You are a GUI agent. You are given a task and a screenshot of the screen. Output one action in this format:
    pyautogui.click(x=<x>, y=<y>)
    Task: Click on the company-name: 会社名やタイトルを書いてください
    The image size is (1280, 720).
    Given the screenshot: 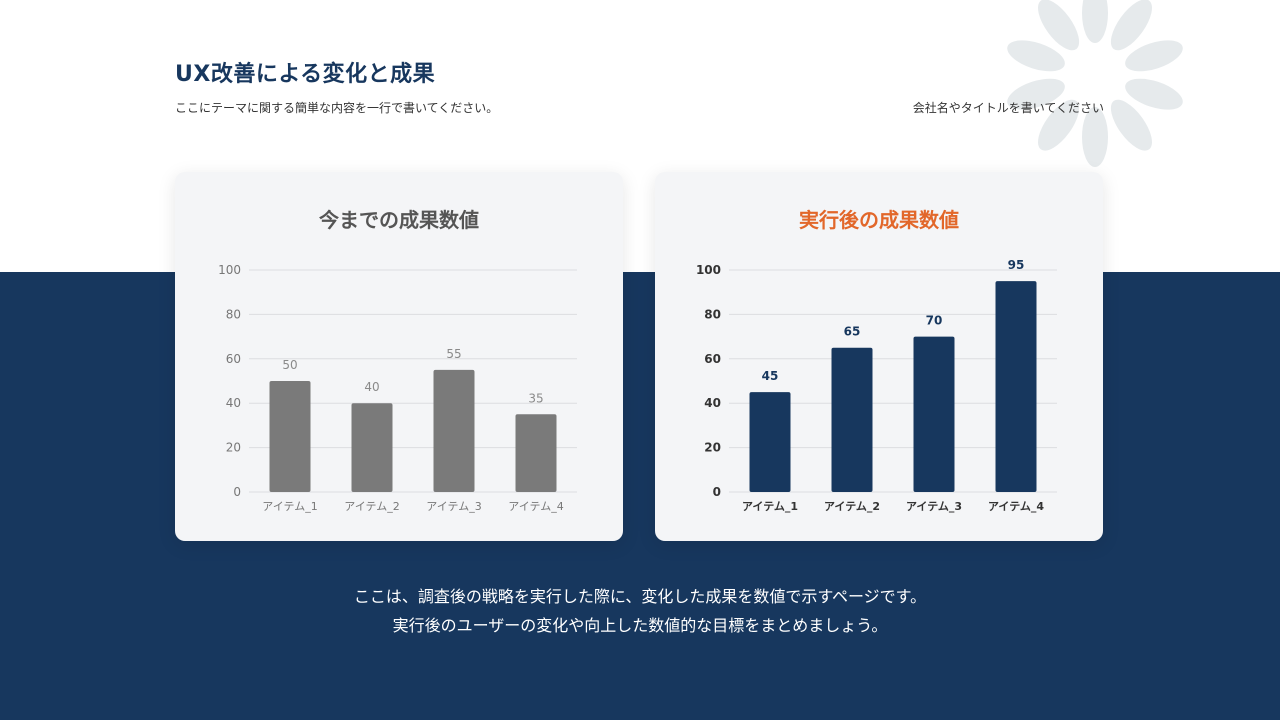 What is the action you would take?
    pyautogui.click(x=1008, y=108)
    